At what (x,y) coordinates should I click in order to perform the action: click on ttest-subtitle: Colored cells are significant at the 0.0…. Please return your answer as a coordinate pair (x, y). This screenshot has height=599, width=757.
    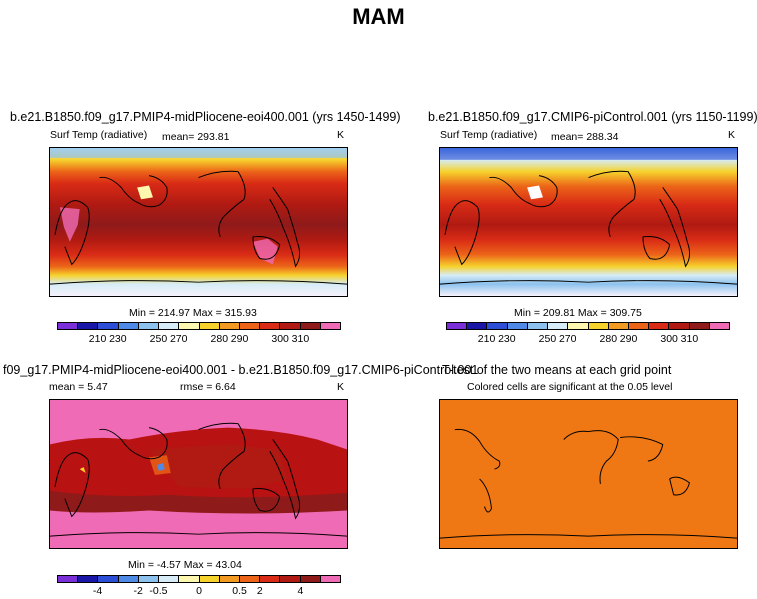
    Looking at the image, I should click on (570, 387).